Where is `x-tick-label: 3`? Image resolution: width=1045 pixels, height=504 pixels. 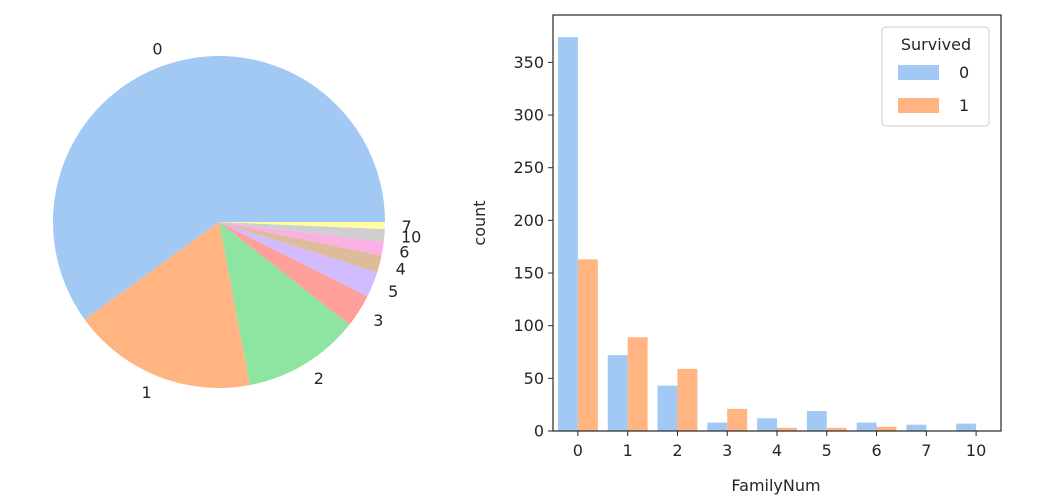
x-tick-label: 3 is located at coordinates (727, 450).